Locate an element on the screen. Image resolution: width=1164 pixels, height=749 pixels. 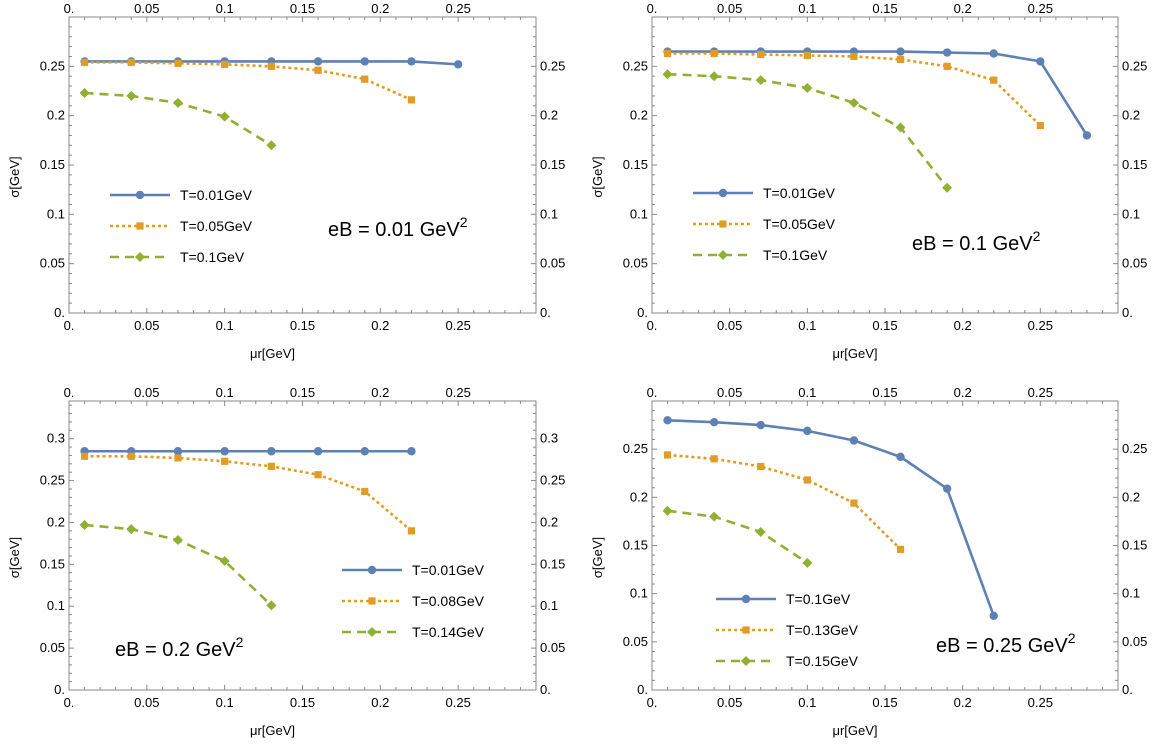
y-tick-label-right: 0.3 is located at coordinates (549, 438).